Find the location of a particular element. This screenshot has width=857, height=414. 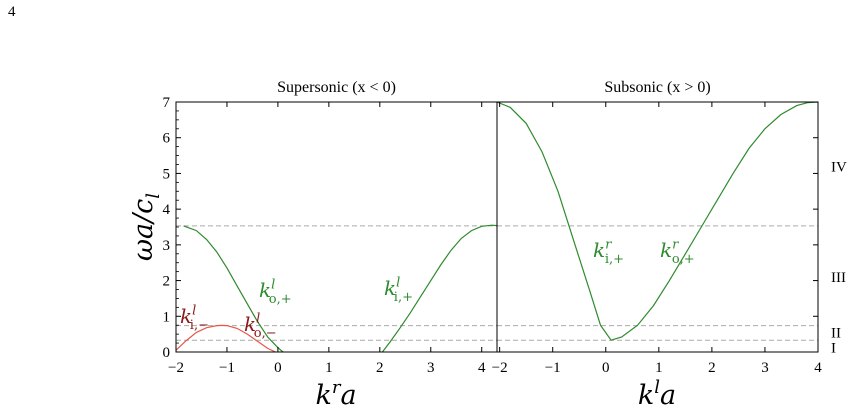

region-label-IV: IV is located at coordinates (839, 167).